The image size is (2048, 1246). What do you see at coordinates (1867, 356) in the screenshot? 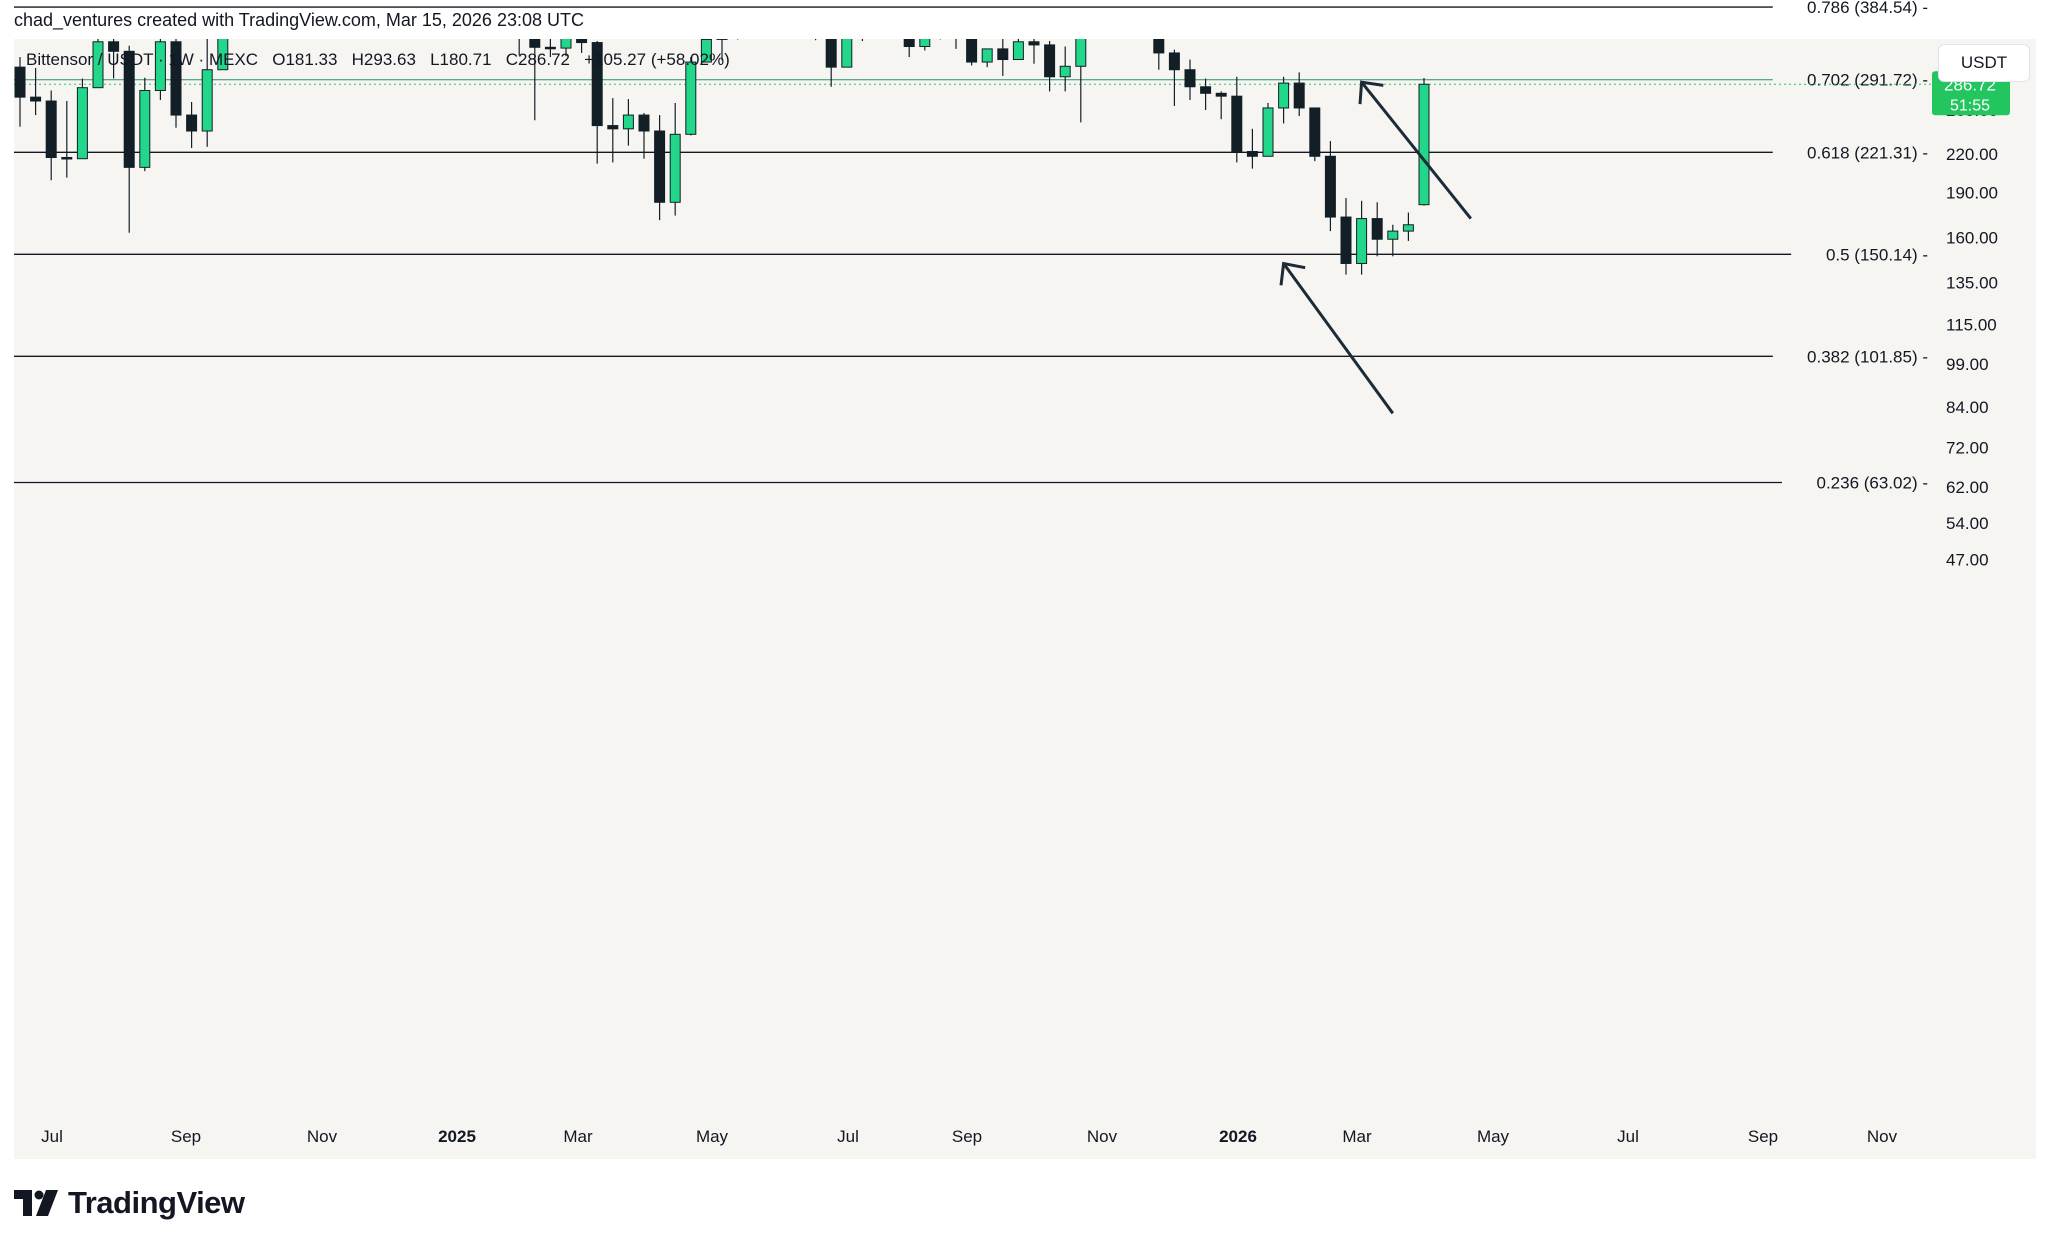
I see `fib-label-6: 0.382 (101.85) -` at bounding box center [1867, 356].